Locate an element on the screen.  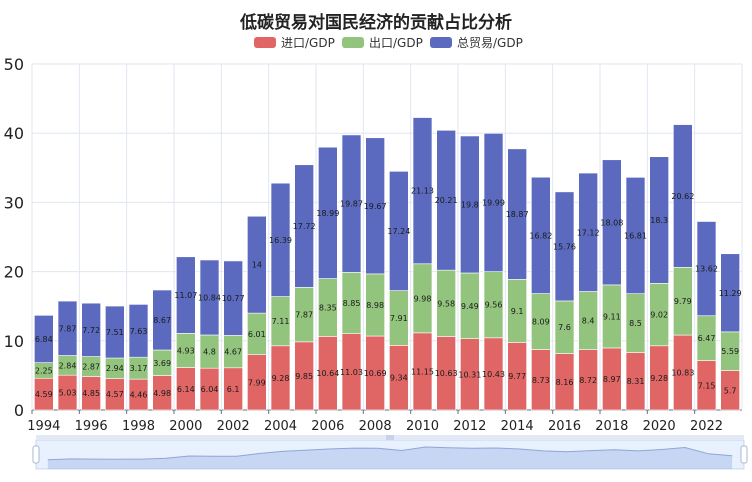
legend-label: 进口/GDP is located at coordinates (308, 43).